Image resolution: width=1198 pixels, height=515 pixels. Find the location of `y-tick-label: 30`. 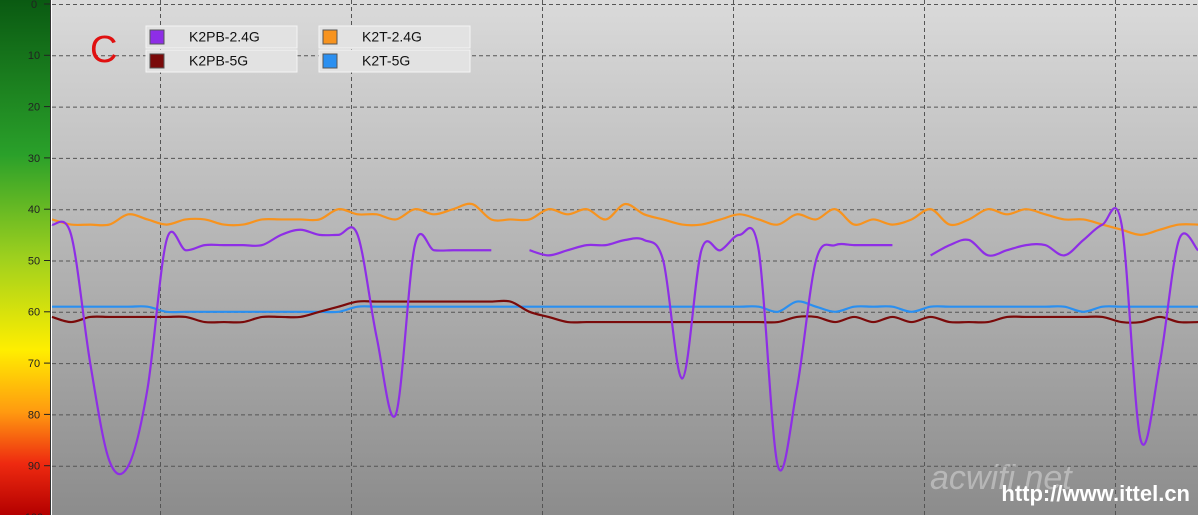

y-tick-label: 30 is located at coordinates (34, 159).